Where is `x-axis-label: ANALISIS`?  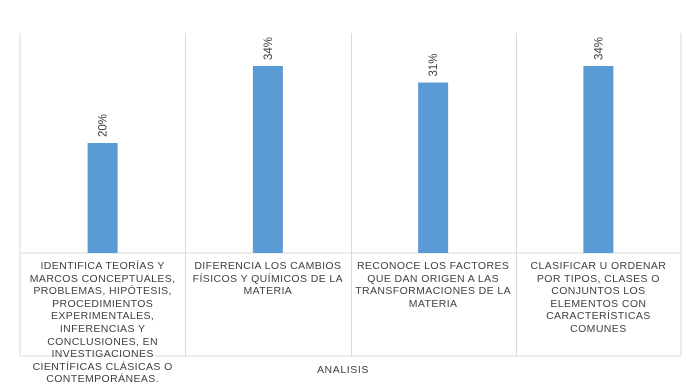
x-axis-label: ANALISIS is located at coordinates (343, 370).